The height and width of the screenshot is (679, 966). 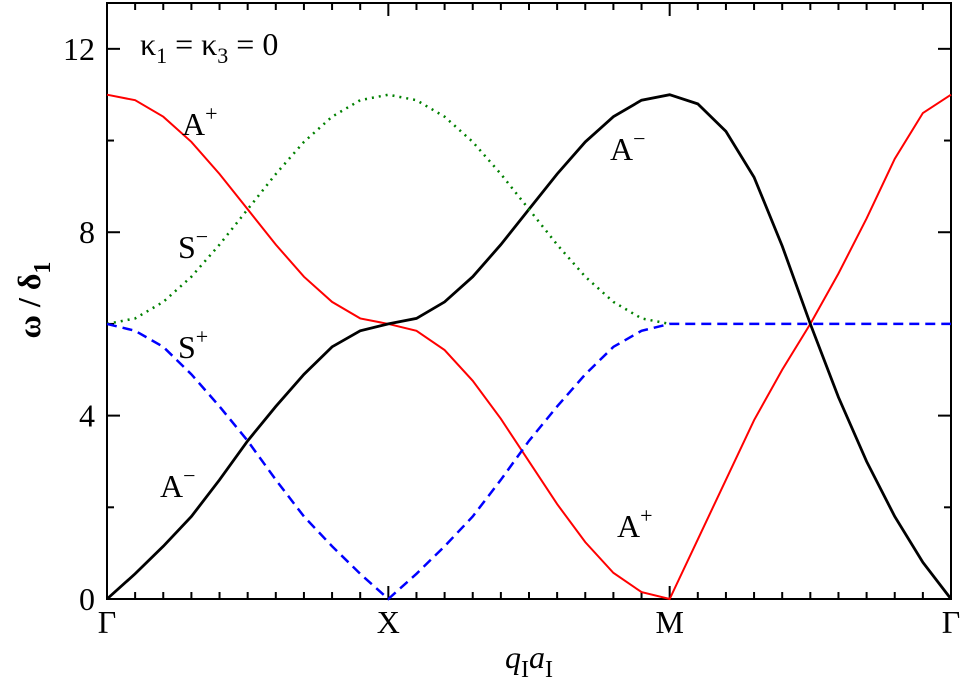 I want to click on y-axis-label: ω / δ1, so click(x=33, y=300).